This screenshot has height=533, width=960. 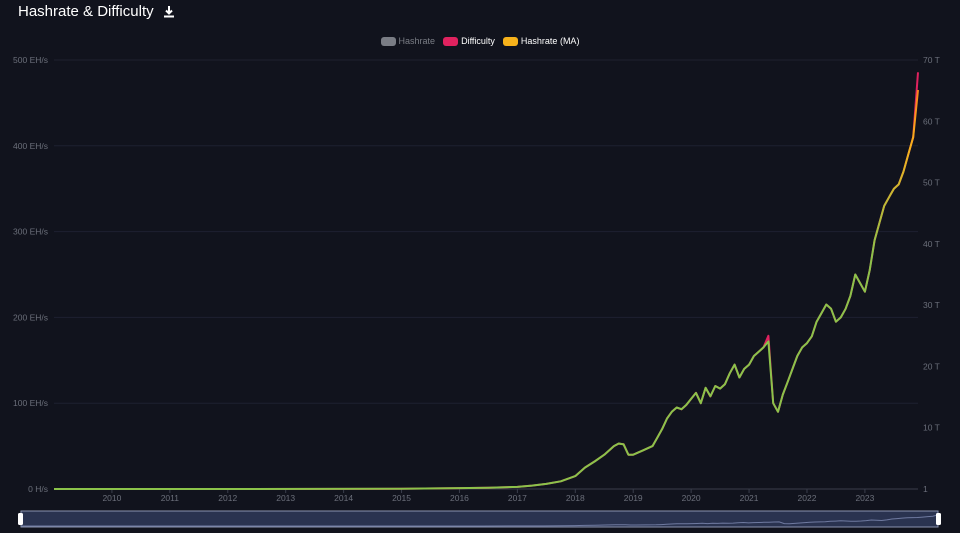 I want to click on legend-label: Hashrate, so click(x=417, y=41).